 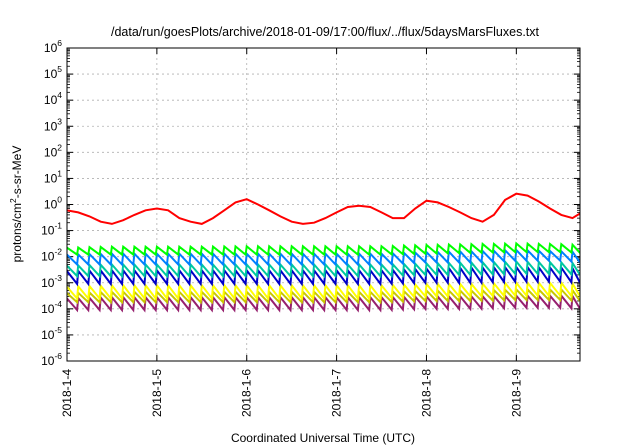 I want to click on y-tick-label: 10⁰, so click(x=53, y=203).